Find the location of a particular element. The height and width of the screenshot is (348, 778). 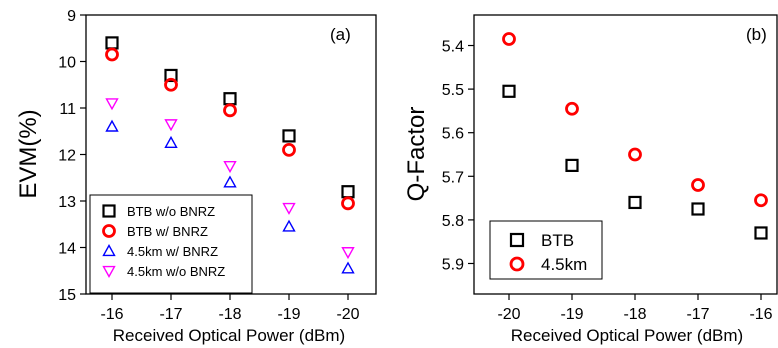

panel-a-x-axis: -16 -17 -18 -19 -20 is located at coordinates (230, 308).